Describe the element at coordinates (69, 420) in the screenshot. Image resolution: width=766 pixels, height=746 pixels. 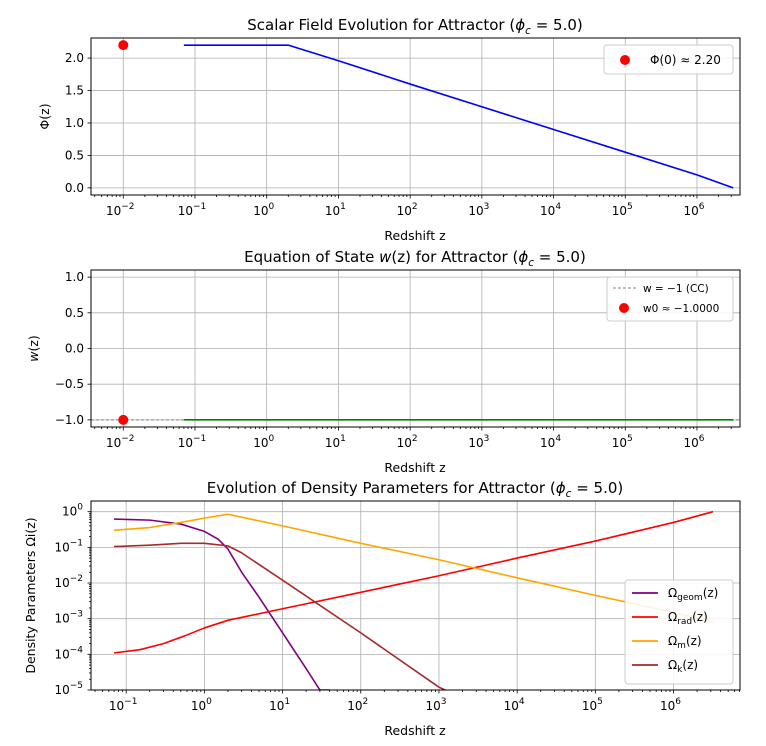
I see `y-tick-label: −1.0` at that location.